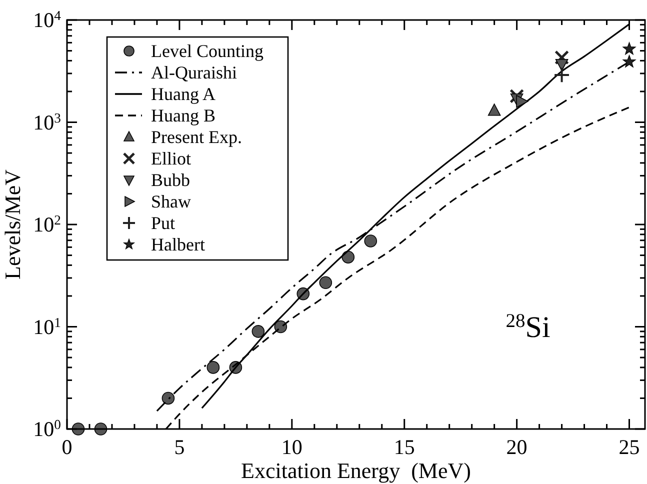 This screenshot has width=647, height=484. What do you see at coordinates (517, 447) in the screenshot?
I see `x-tick-label: 20` at bounding box center [517, 447].